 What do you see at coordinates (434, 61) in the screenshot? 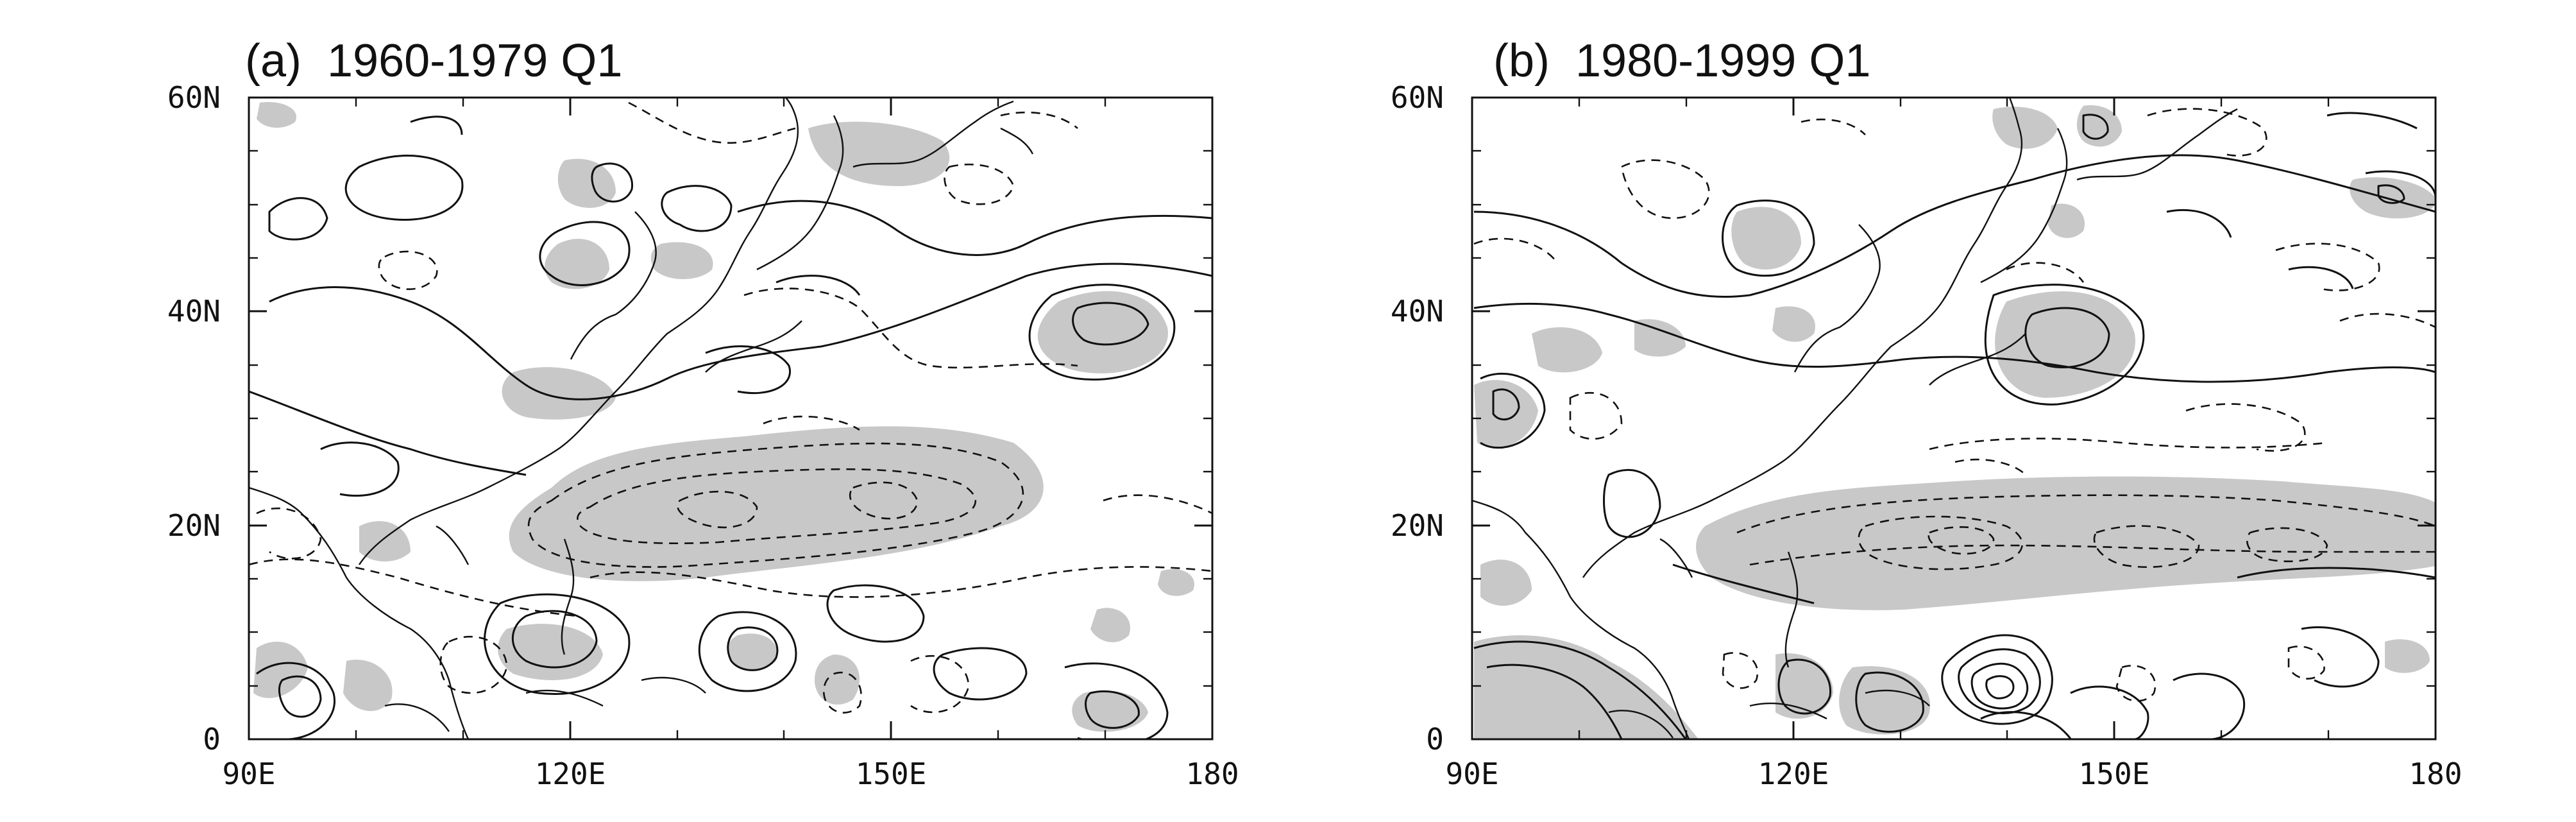
I see `panel-a-title: (a) 1960-1979 Q1` at bounding box center [434, 61].